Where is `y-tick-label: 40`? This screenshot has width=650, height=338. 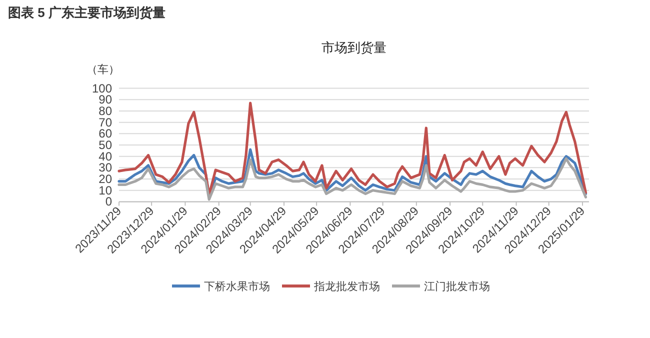
y-tick-label: 40 is located at coordinates (105, 156).